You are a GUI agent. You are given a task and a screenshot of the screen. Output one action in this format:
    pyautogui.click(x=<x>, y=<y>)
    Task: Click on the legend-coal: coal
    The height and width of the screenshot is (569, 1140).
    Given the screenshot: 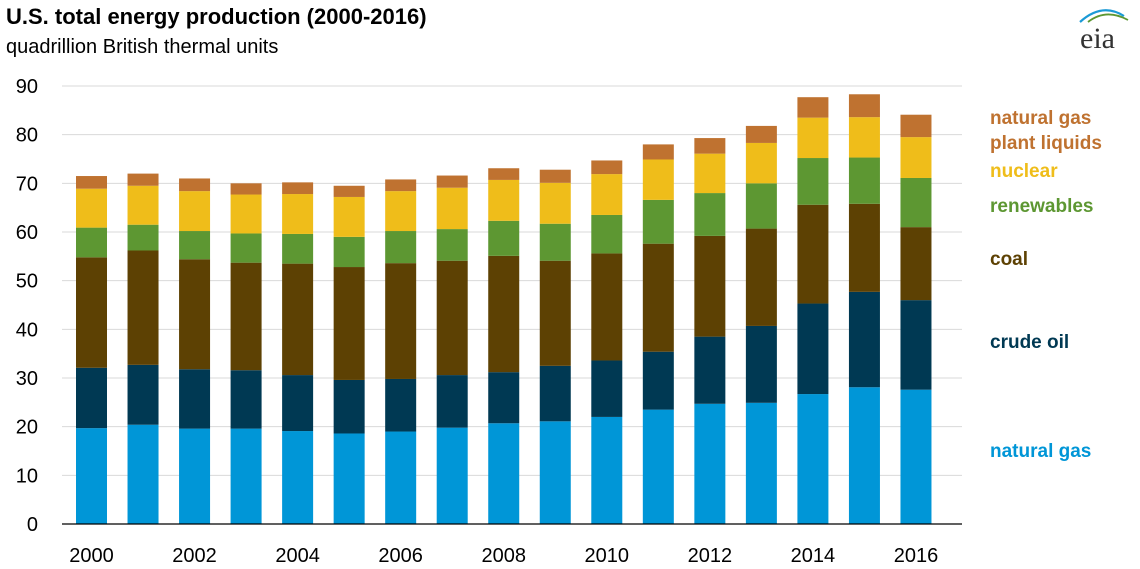 What is the action you would take?
    pyautogui.click(x=1009, y=259)
    